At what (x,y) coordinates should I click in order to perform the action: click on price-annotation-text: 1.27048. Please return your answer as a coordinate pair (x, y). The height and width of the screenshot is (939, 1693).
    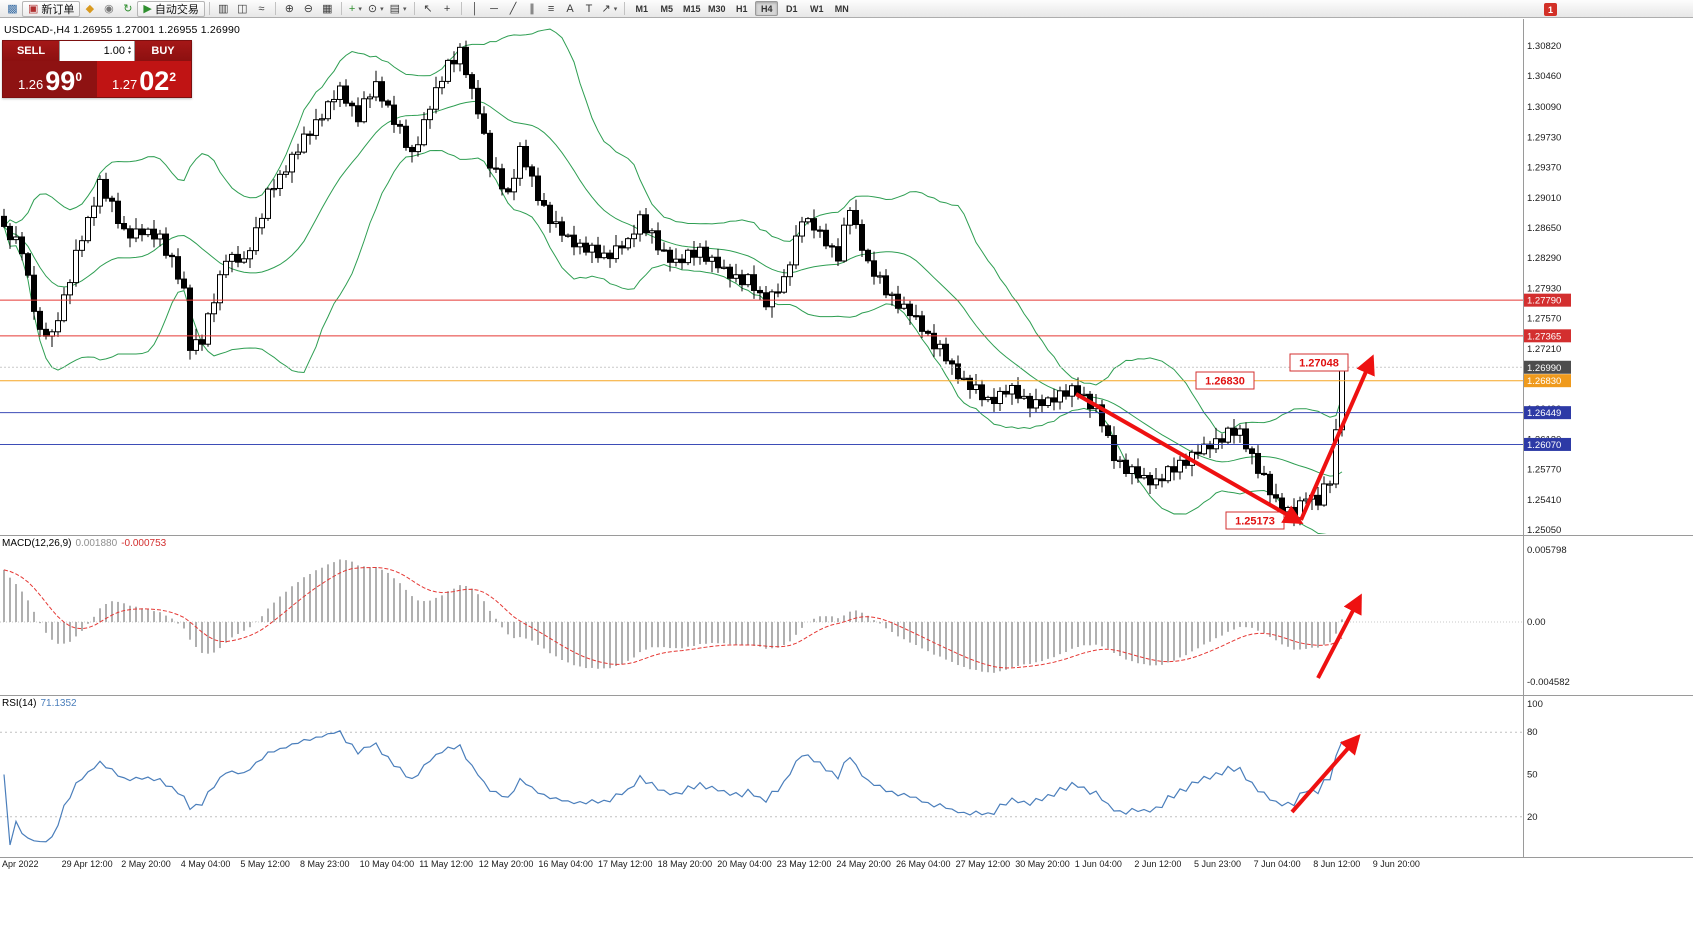
    Looking at the image, I should click on (1319, 364).